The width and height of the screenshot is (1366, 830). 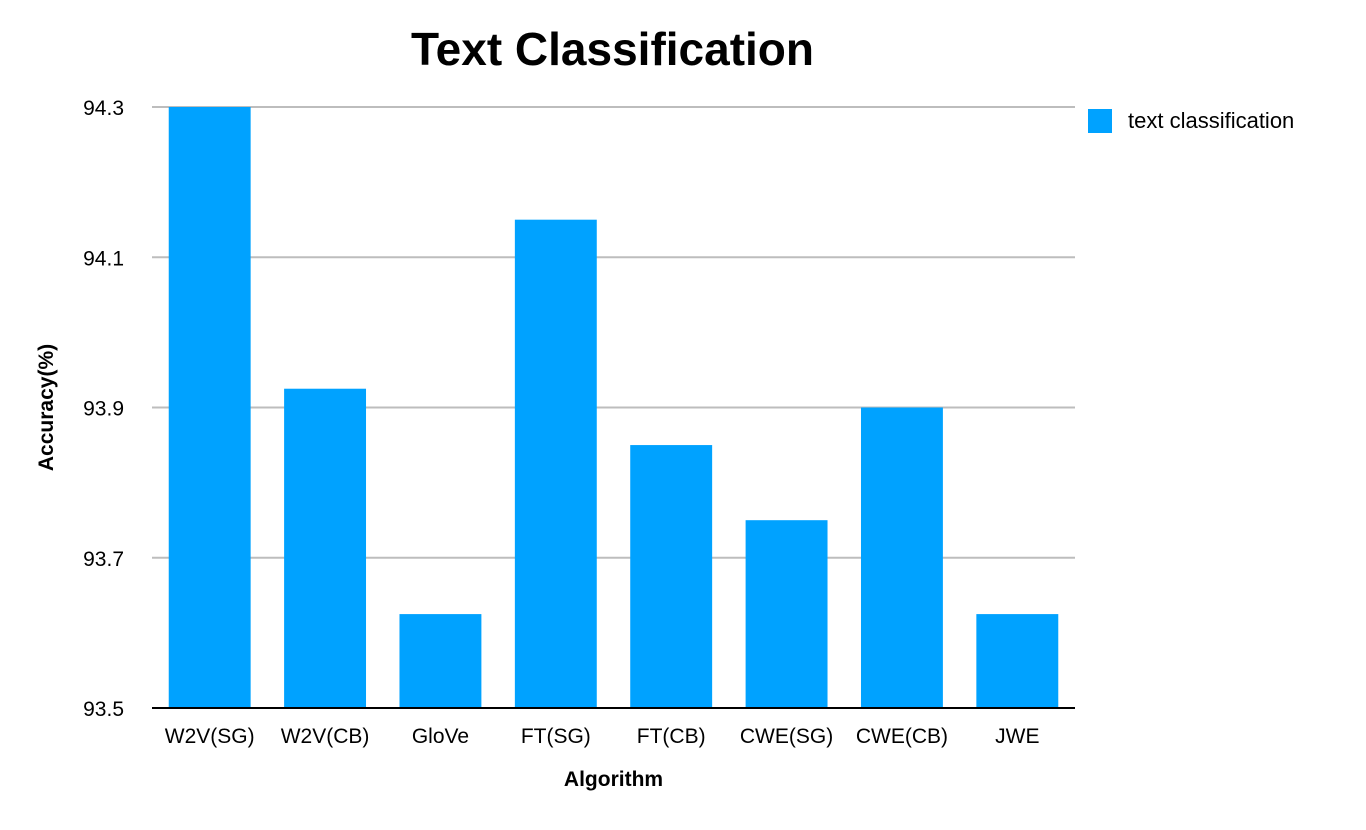 What do you see at coordinates (1017, 736) in the screenshot?
I see `x-tick-label: JWE` at bounding box center [1017, 736].